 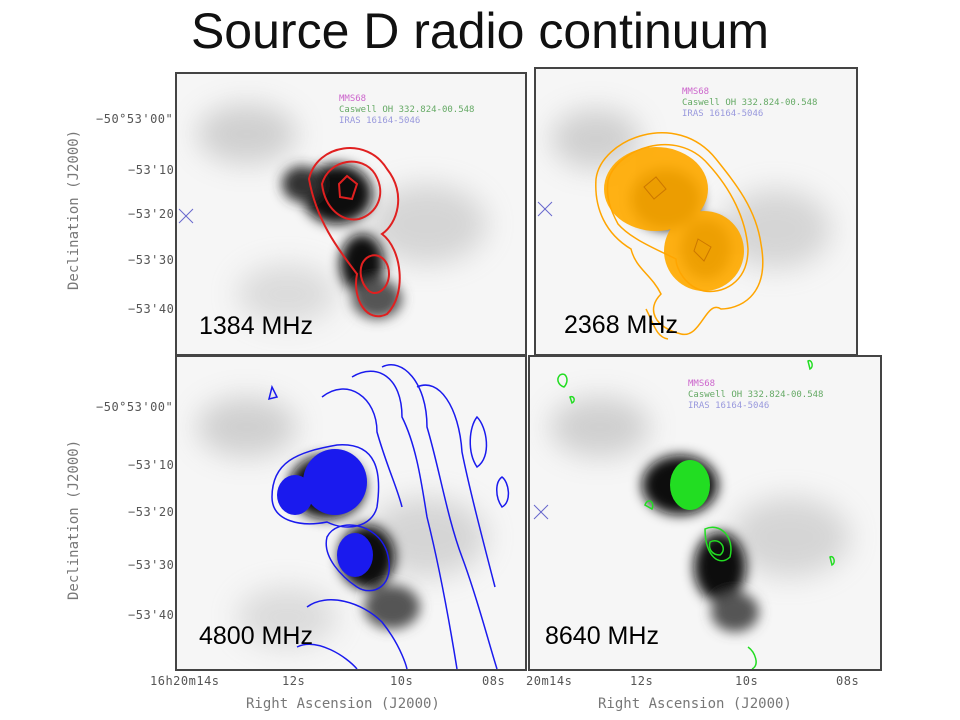 I want to click on x-tick: 20m14s, so click(x=549, y=681).